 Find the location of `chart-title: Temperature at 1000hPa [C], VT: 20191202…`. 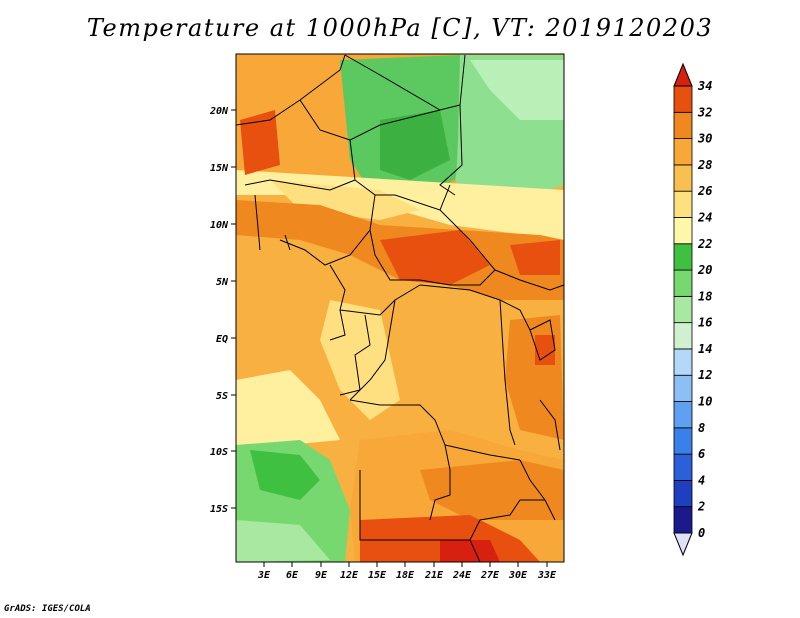

chart-title: Temperature at 1000hPa [C], VT: 20191202… is located at coordinates (400, 28).